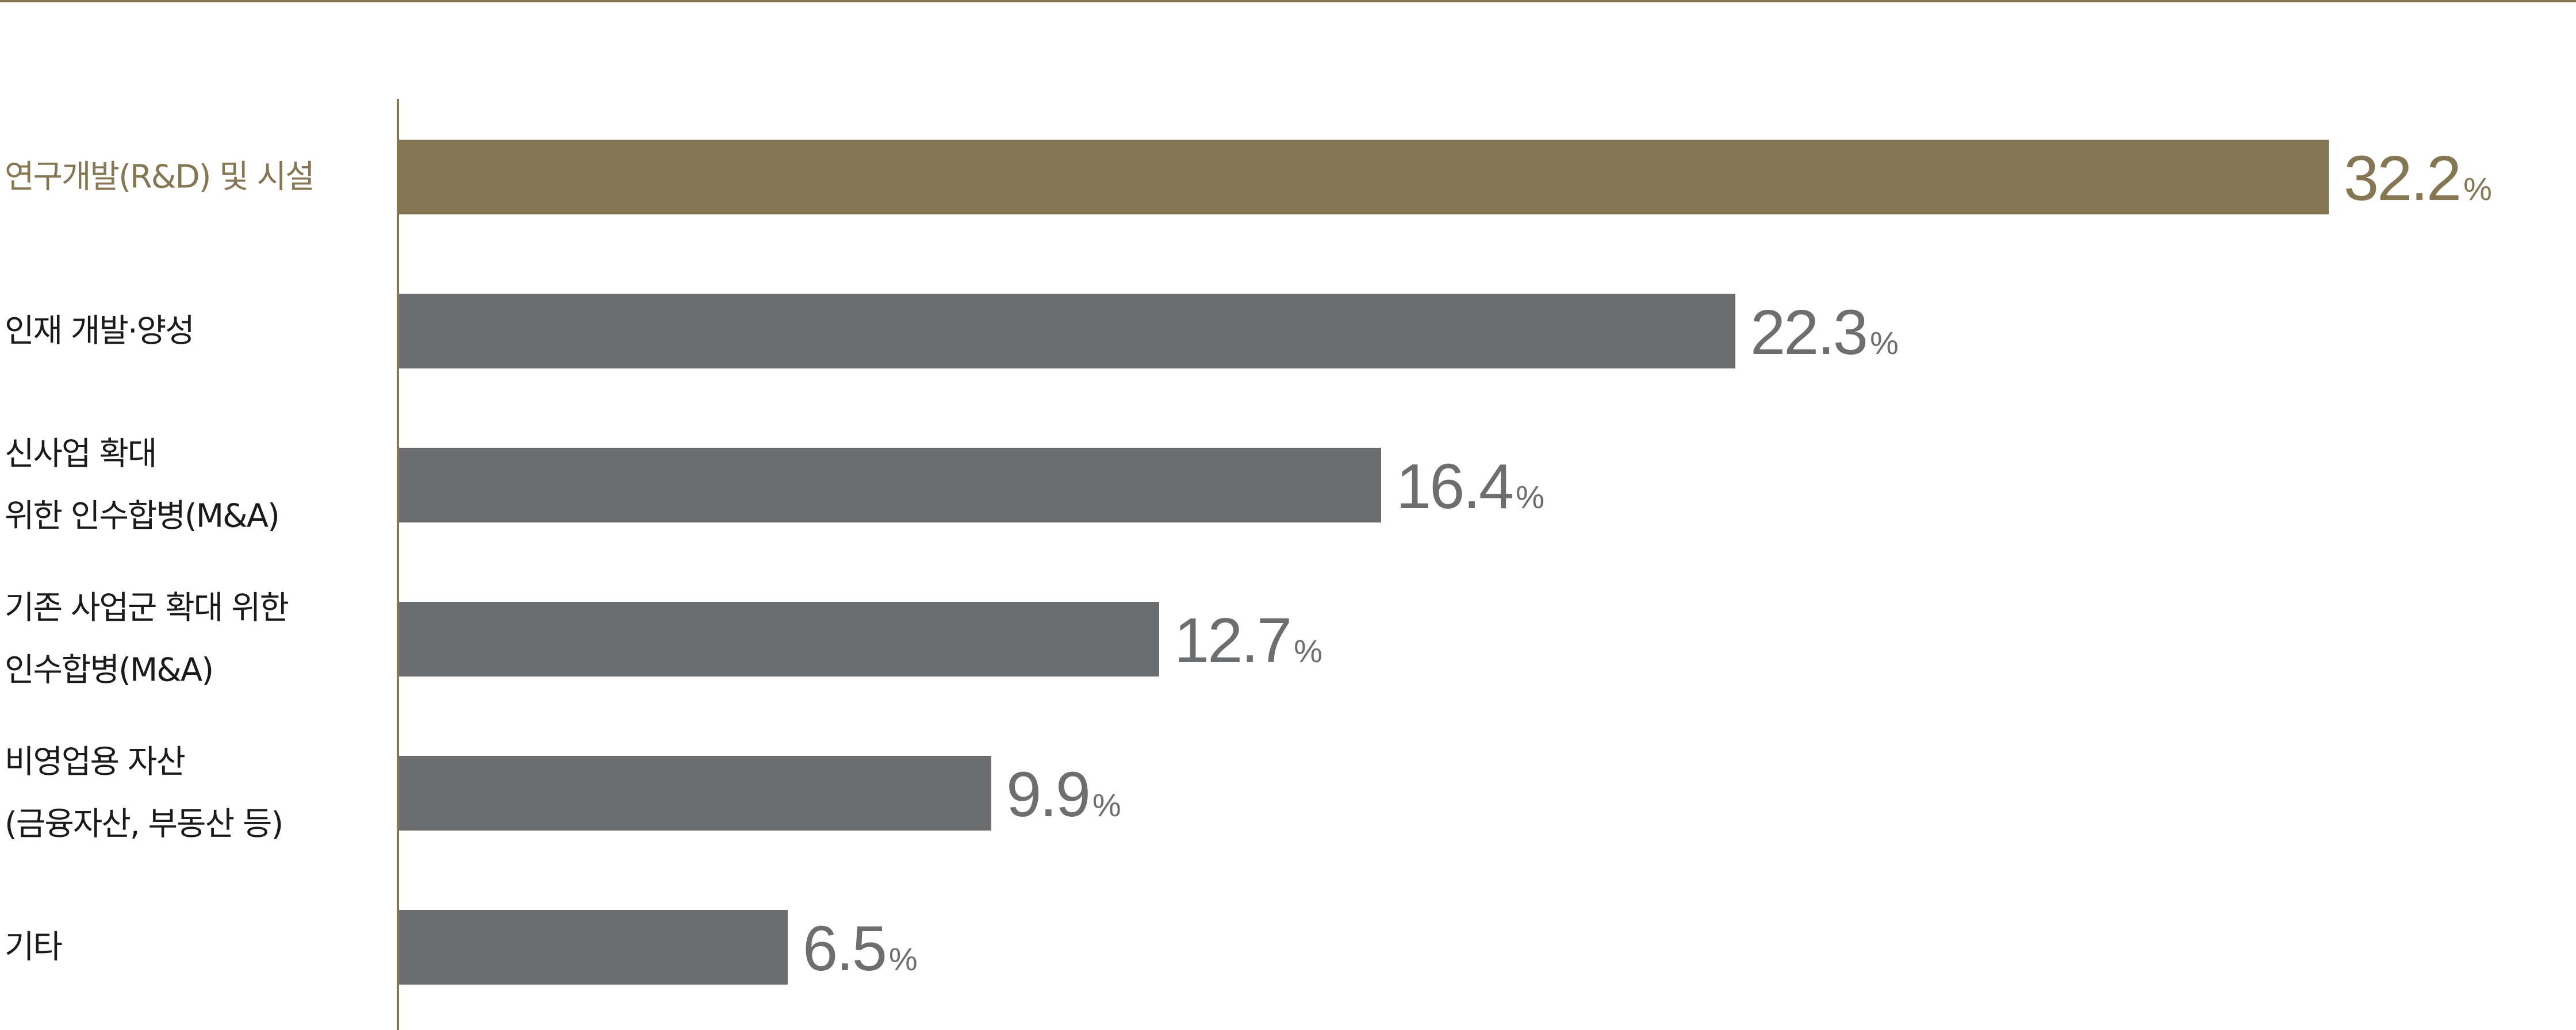 This screenshot has height=1030, width=2576. I want to click on value-number: 16.4, so click(1454, 486).